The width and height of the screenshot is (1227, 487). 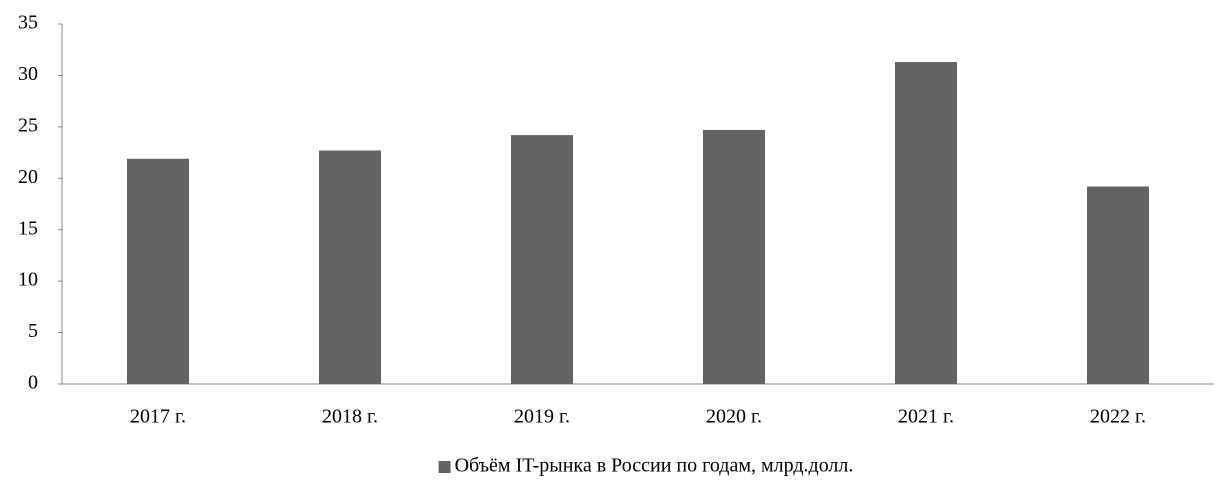 What do you see at coordinates (28, 280) in the screenshot?
I see `y-tick-label: 10` at bounding box center [28, 280].